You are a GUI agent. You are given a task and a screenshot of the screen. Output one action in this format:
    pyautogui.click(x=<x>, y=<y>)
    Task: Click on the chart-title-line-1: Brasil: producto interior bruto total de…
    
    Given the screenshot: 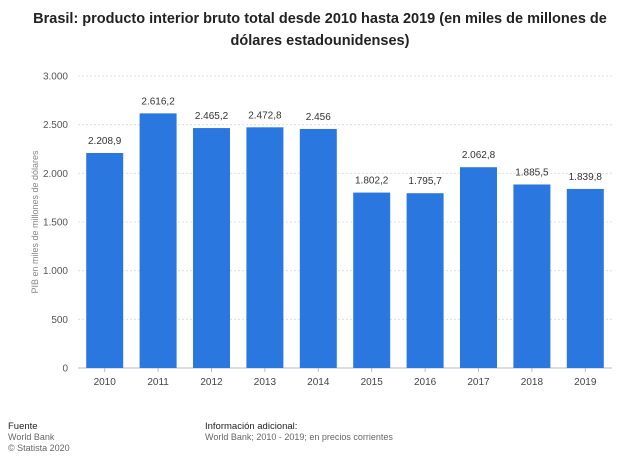 What is the action you would take?
    pyautogui.click(x=320, y=19)
    